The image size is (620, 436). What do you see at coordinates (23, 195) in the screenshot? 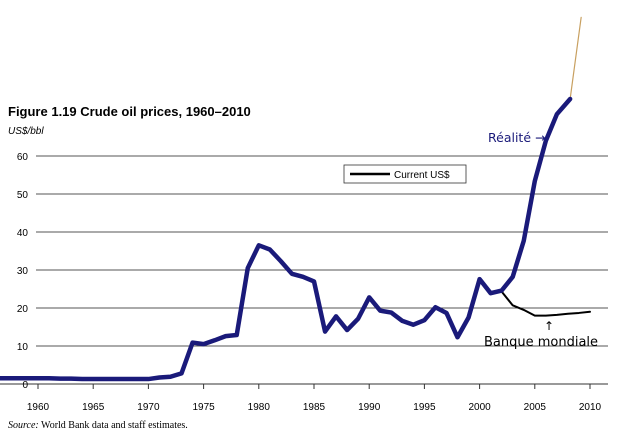
I see `y-tick-label: 50` at bounding box center [23, 195].